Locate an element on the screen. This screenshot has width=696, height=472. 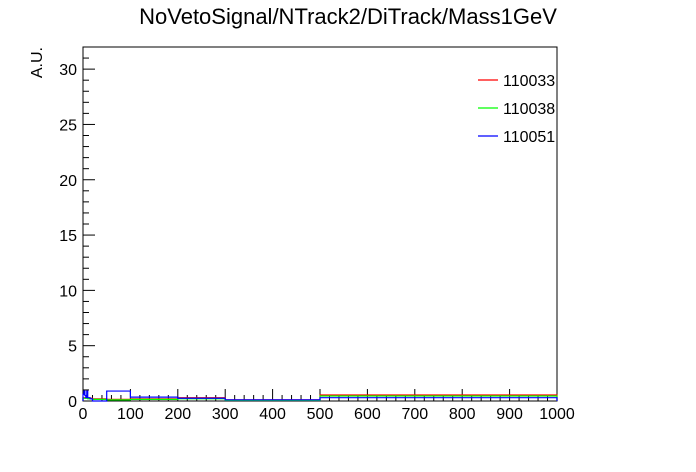
legend-label: 110038 is located at coordinates (529, 109).